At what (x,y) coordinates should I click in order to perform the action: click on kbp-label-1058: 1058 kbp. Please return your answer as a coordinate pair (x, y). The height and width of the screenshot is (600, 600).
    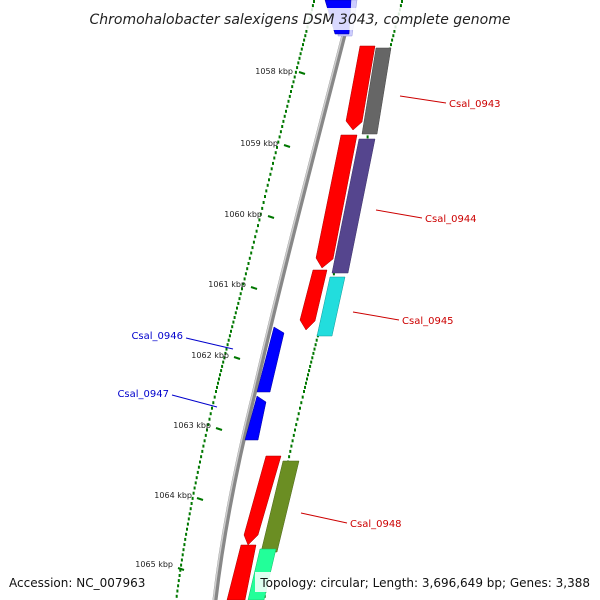
    Looking at the image, I should click on (274, 71).